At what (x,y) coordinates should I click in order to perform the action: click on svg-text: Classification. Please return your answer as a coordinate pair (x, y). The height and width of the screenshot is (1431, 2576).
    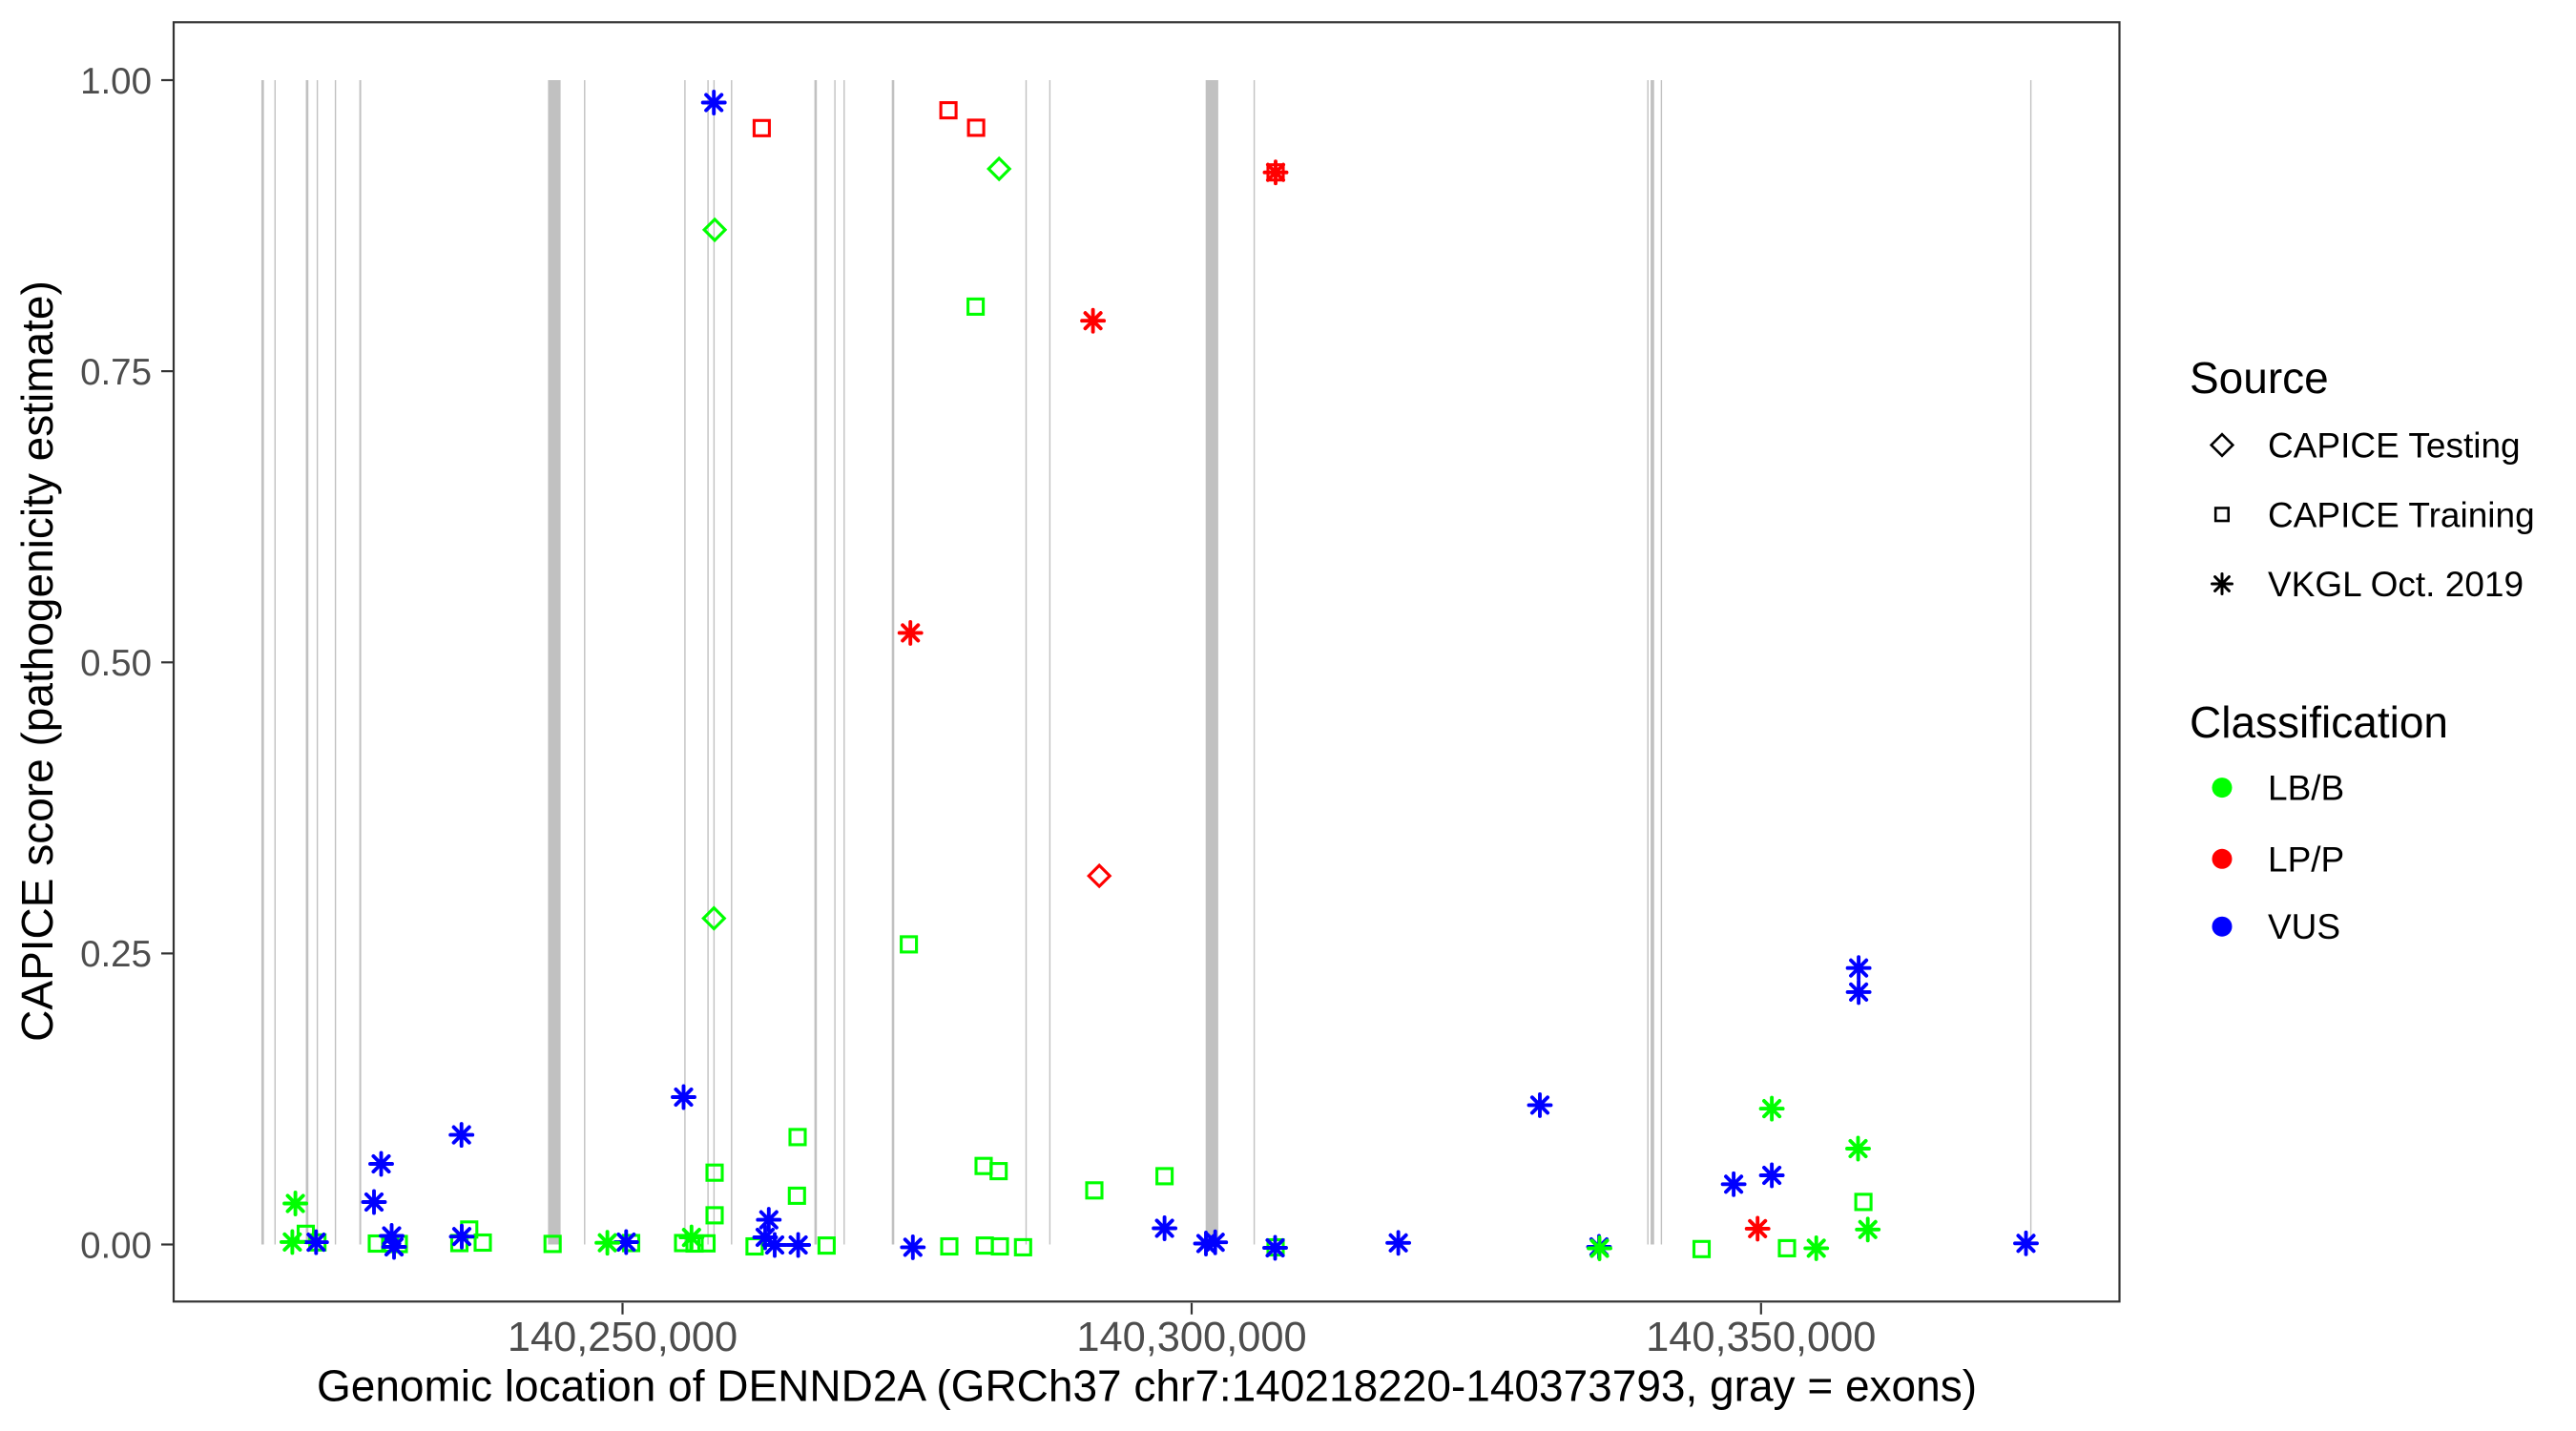
    Looking at the image, I should click on (2319, 722).